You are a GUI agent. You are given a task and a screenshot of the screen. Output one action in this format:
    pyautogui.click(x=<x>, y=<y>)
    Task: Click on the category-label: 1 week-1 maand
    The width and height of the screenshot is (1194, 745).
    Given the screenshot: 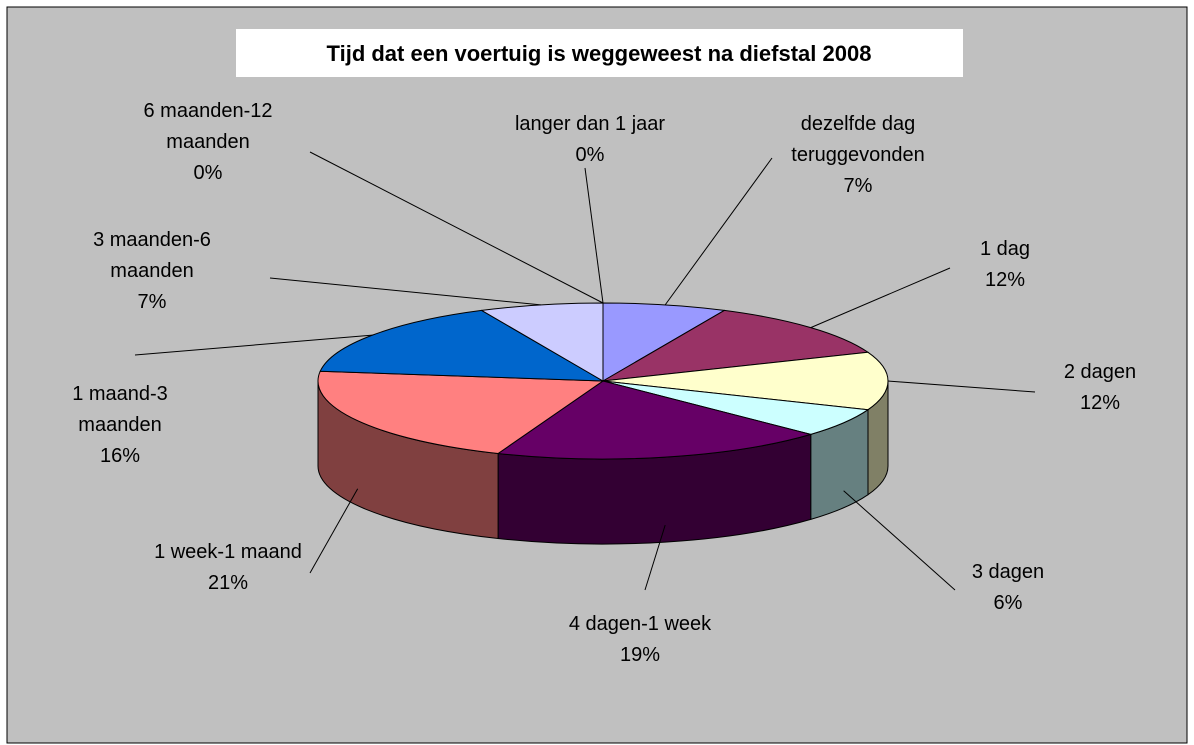 What is the action you would take?
    pyautogui.click(x=228, y=552)
    